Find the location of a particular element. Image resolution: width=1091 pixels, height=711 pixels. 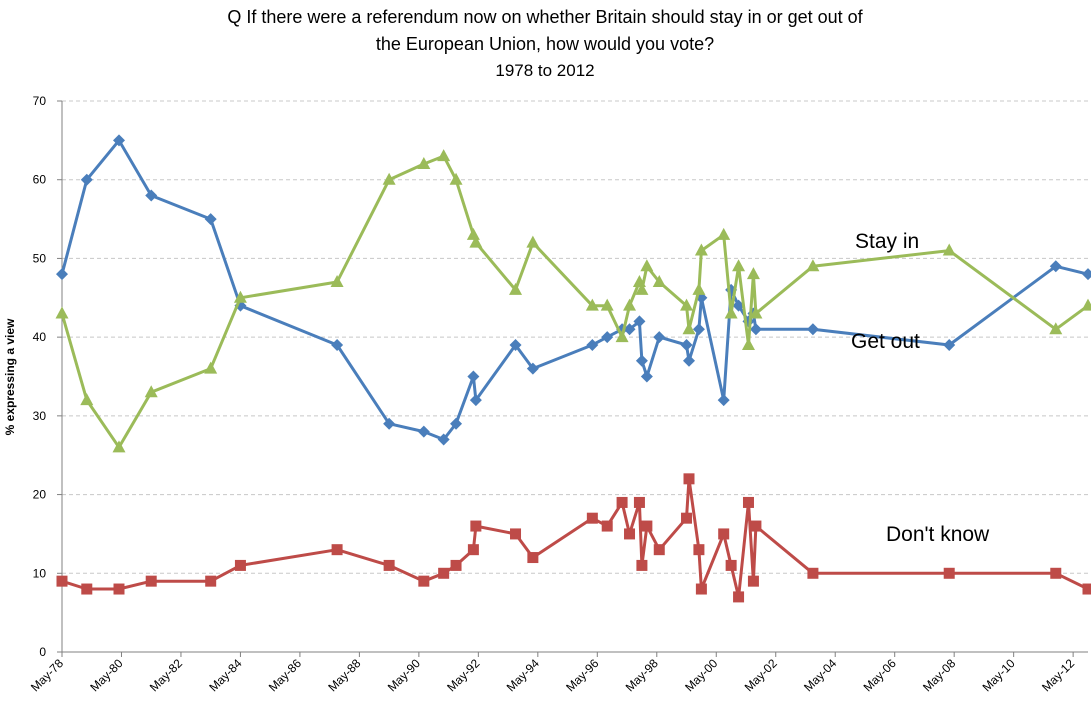

x-tick-label: May-06 is located at coordinates (880, 675).